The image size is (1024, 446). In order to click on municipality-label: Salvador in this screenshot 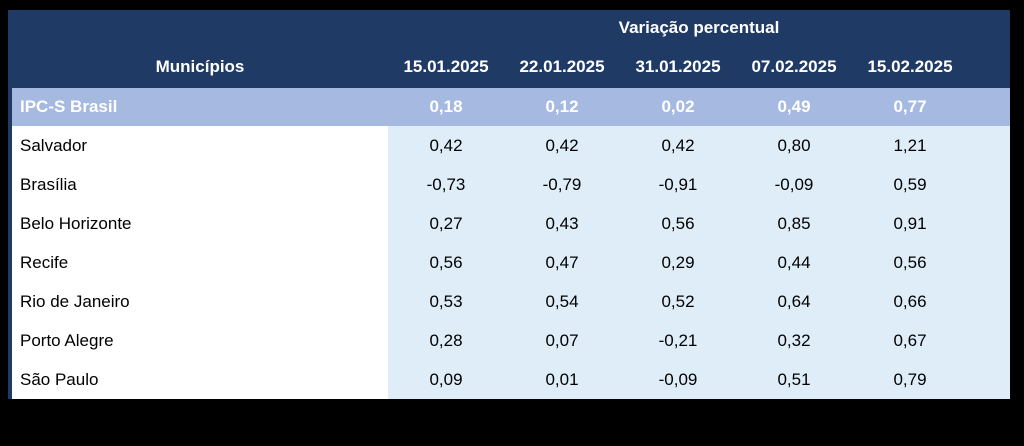, I will do `click(200, 145)`.